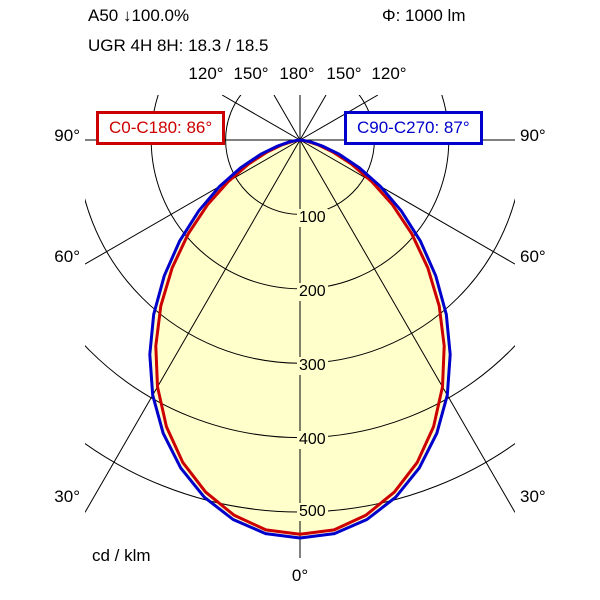 This screenshot has width=600, height=600. What do you see at coordinates (312, 440) in the screenshot?
I see `ring-label-400: 400` at bounding box center [312, 440].